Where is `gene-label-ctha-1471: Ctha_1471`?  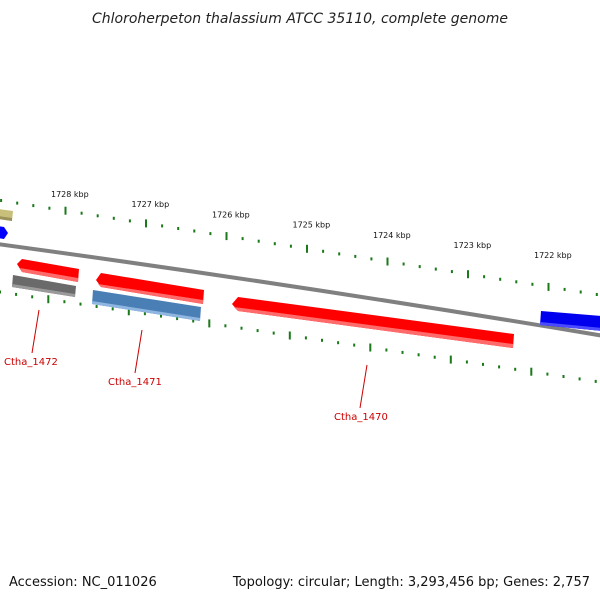
gene-label-ctha-1471: Ctha_1471 is located at coordinates (135, 382).